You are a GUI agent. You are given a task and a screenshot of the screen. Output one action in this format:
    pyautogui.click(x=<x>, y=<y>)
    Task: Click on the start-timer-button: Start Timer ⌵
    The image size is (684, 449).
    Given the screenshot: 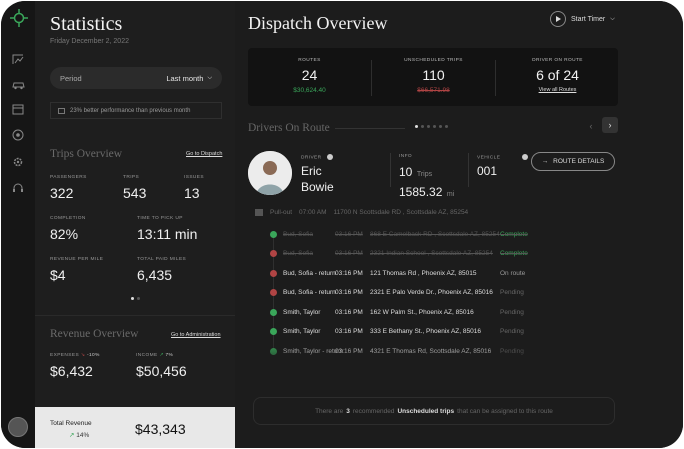 What is the action you would take?
    pyautogui.click(x=582, y=19)
    